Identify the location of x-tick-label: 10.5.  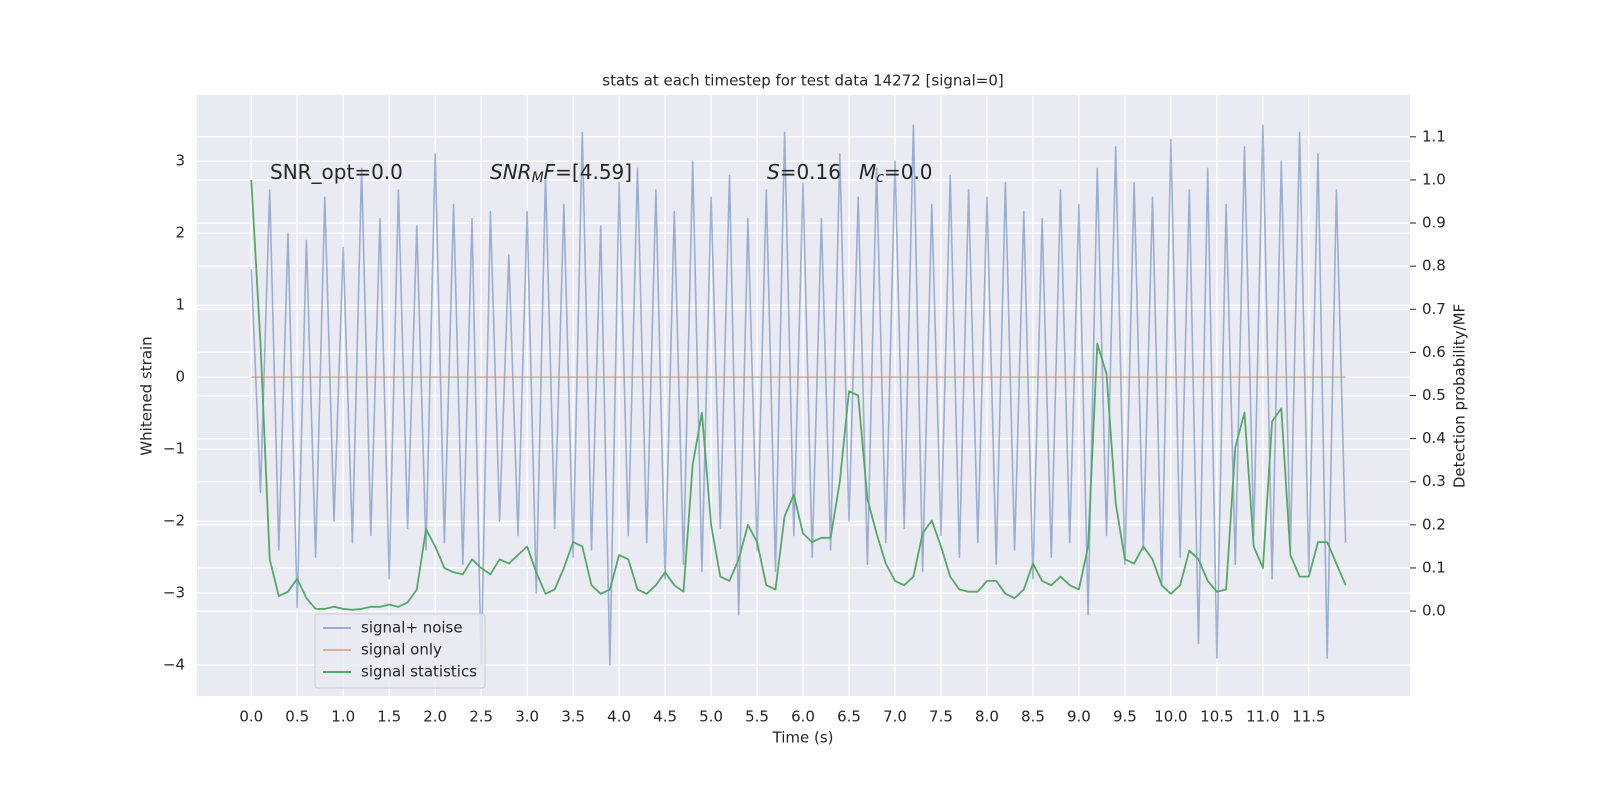
(1216, 717).